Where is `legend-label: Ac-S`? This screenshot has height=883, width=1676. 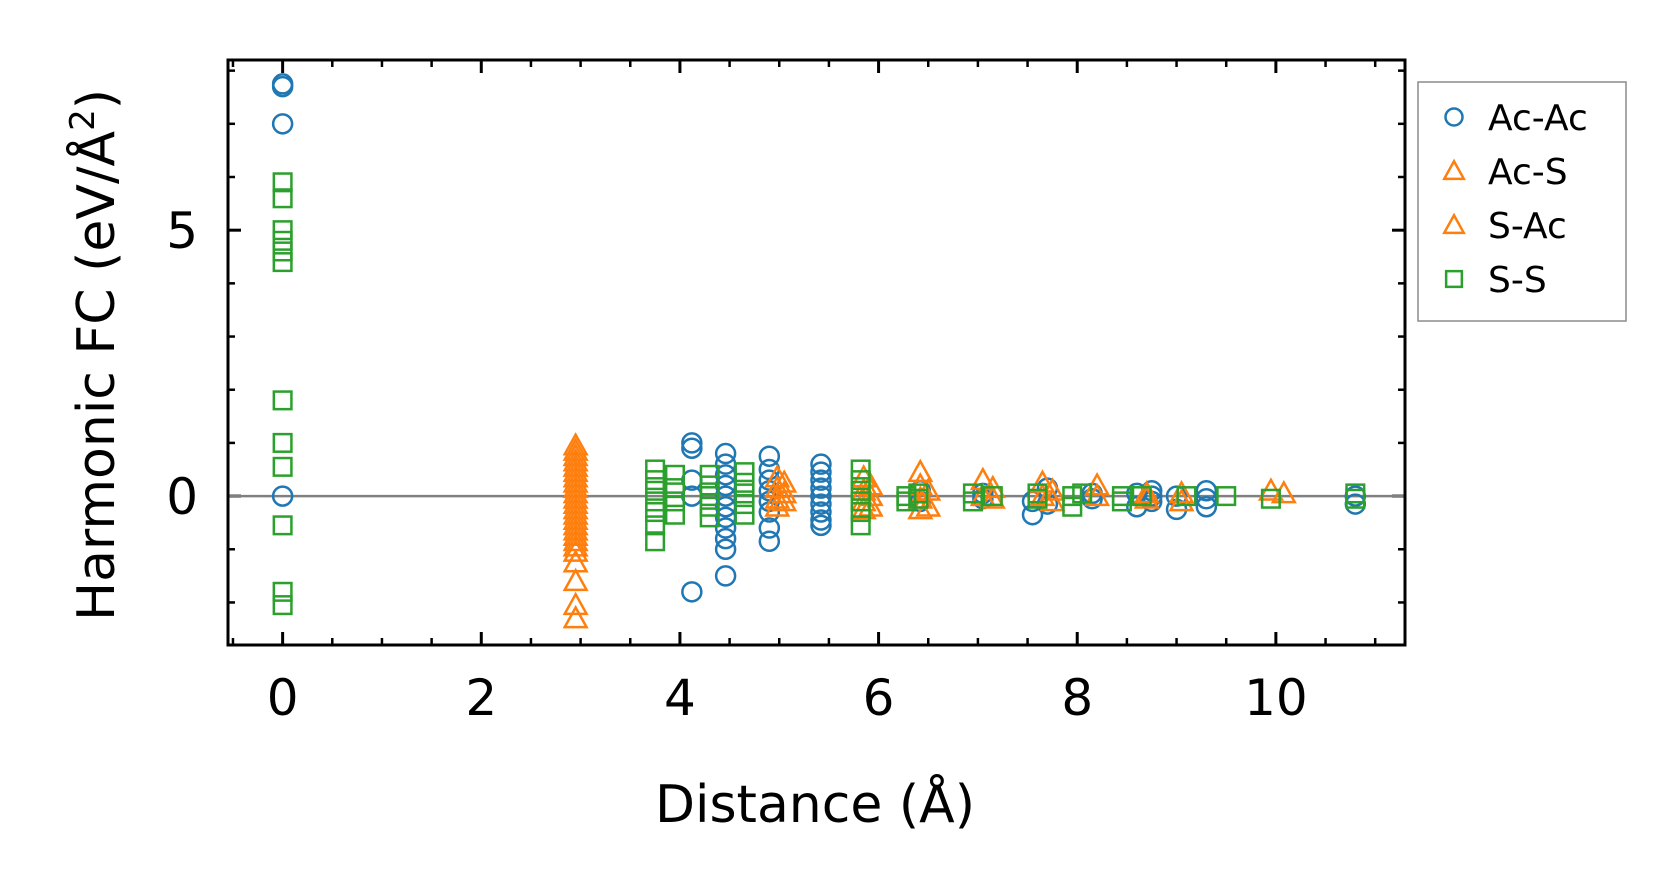
legend-label: Ac-S is located at coordinates (1528, 172).